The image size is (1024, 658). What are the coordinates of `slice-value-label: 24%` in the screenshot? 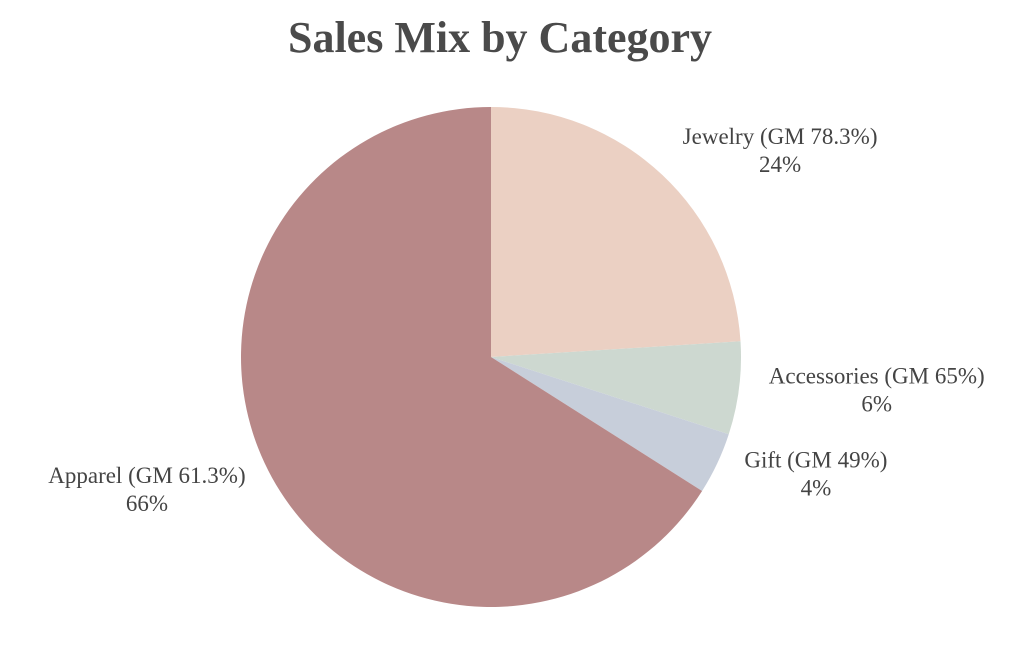 It's located at (780, 164).